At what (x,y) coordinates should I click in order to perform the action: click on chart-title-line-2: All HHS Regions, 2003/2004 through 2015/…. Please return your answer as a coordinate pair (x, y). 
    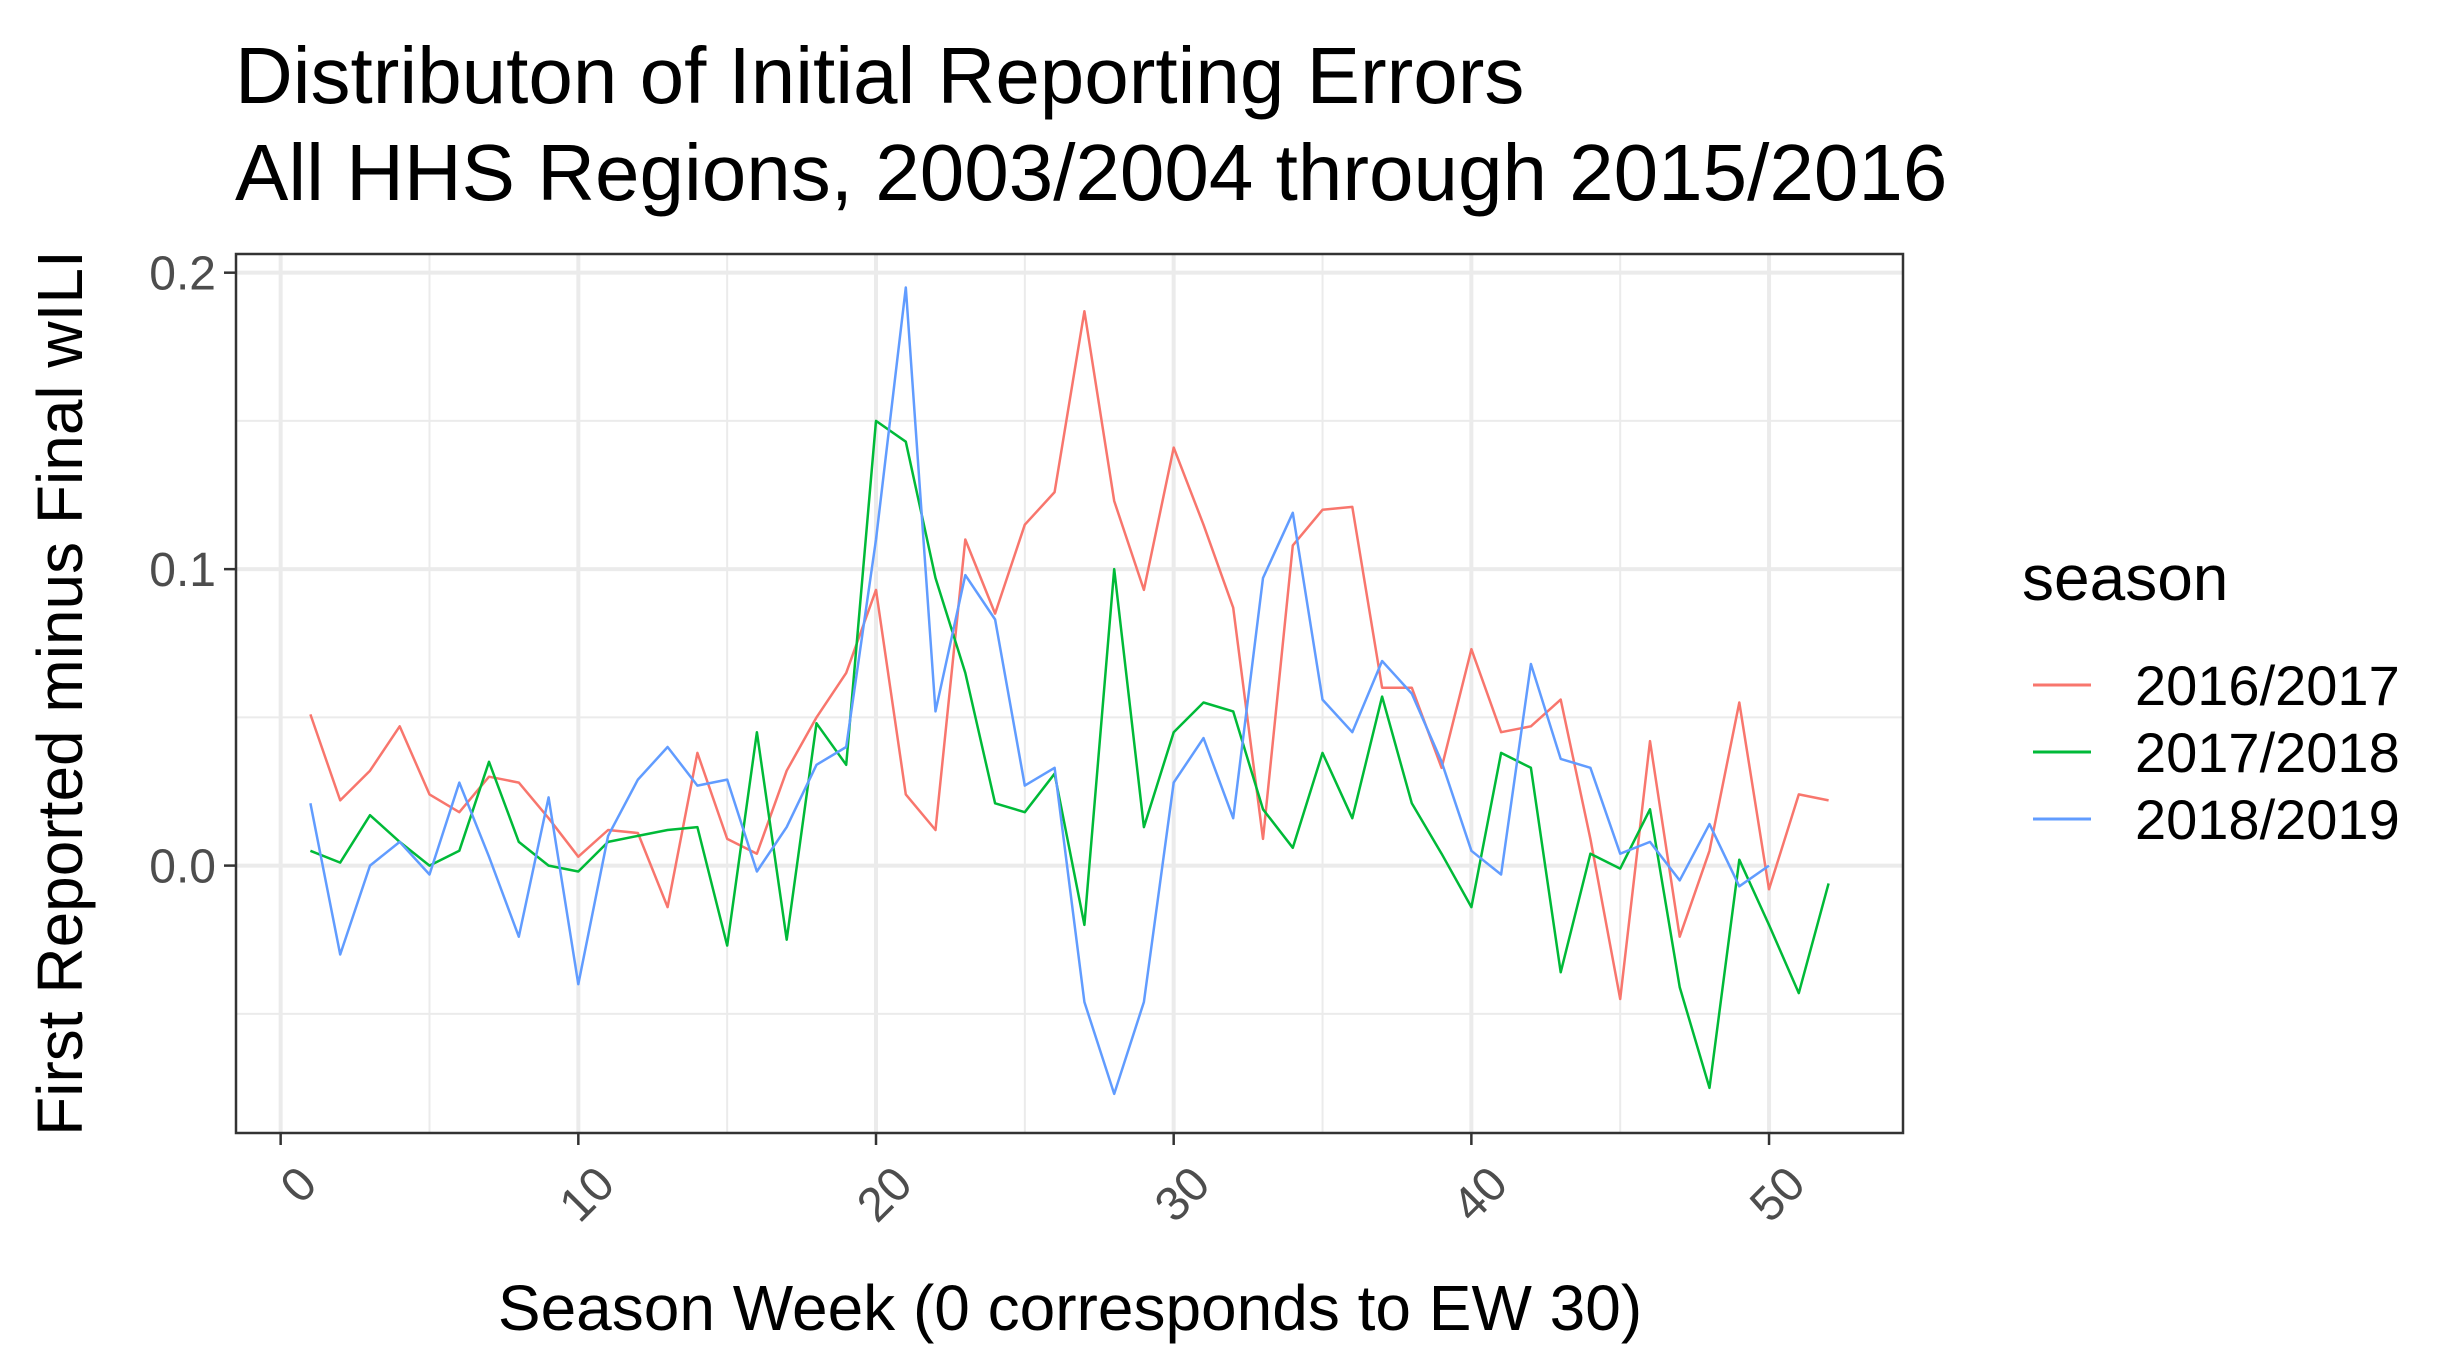
    Looking at the image, I should click on (1091, 172).